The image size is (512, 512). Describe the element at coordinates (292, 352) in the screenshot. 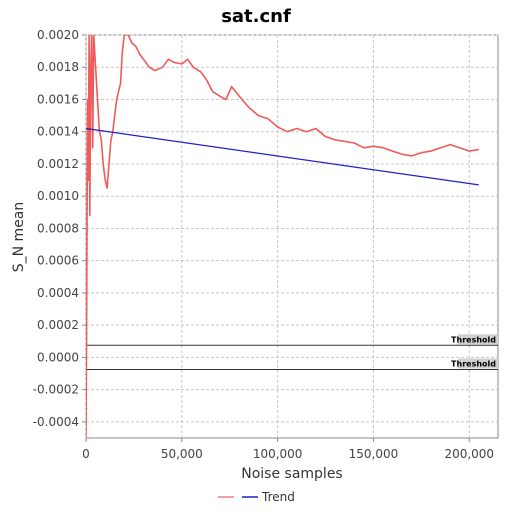

I see `thresholds: Threshold Threshold` at that location.